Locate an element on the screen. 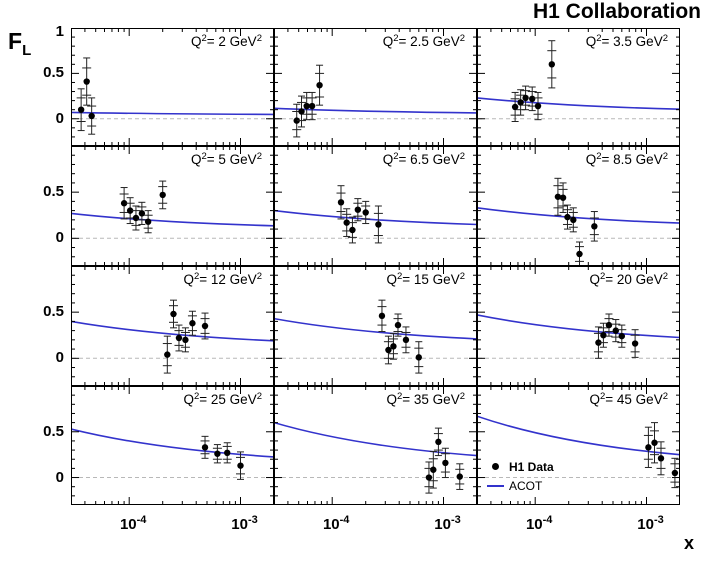  panel-q2-12: Q2= 12 GeV2 is located at coordinates (172, 326).